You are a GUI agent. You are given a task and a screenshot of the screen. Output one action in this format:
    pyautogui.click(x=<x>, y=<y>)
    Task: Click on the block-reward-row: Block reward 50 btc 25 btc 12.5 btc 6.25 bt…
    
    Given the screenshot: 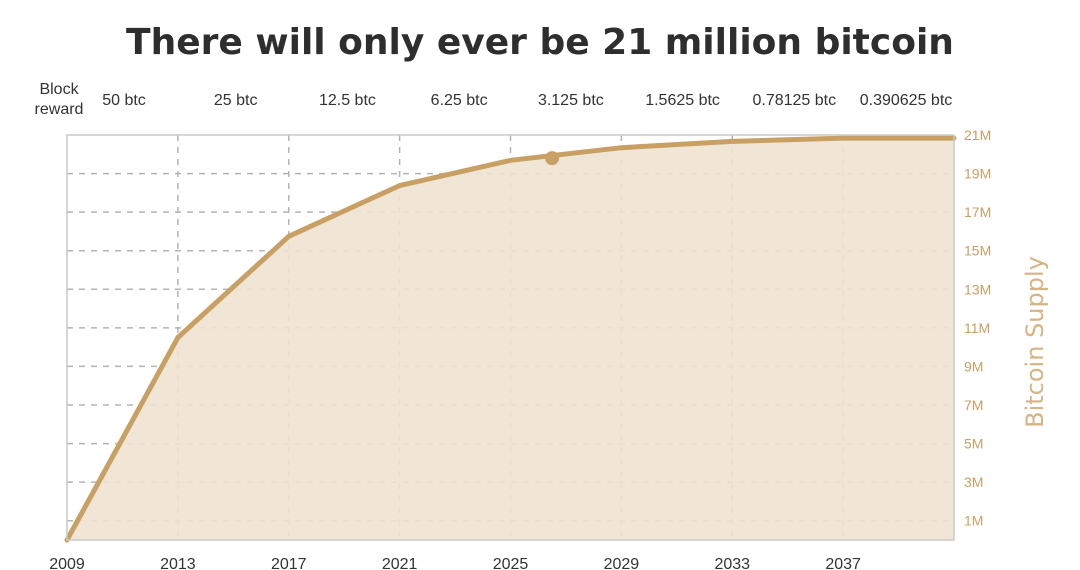 What is the action you would take?
    pyautogui.click(x=494, y=99)
    